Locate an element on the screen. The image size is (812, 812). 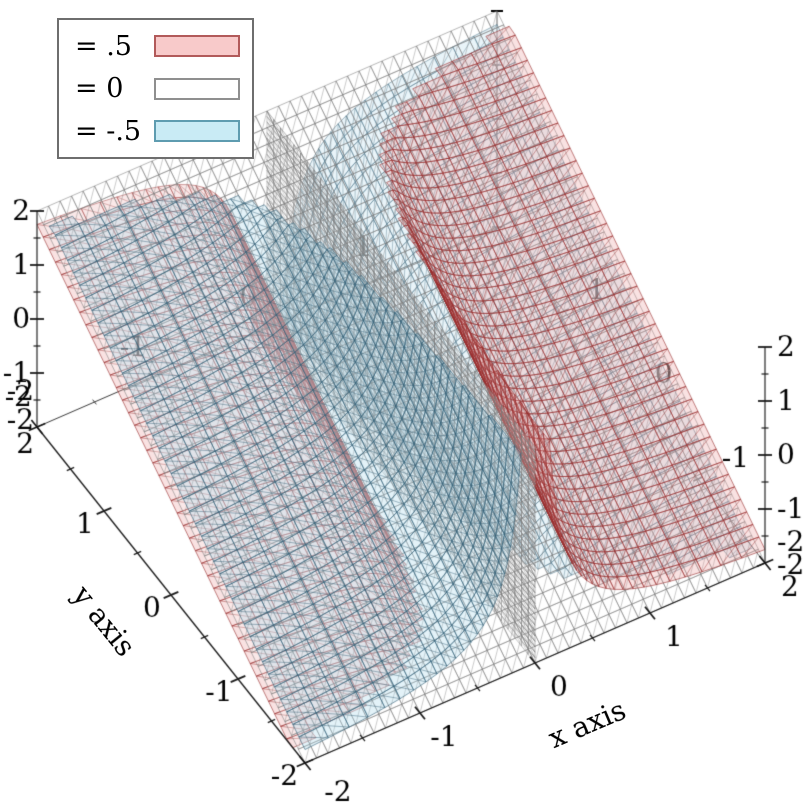
legend-item: = .5 is located at coordinates (157, 46).